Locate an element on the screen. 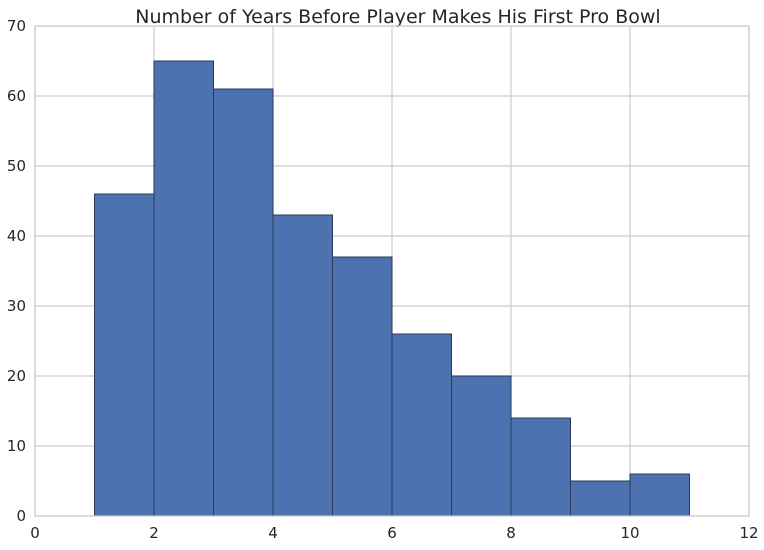  y-tick-label: 10 is located at coordinates (16, 446).